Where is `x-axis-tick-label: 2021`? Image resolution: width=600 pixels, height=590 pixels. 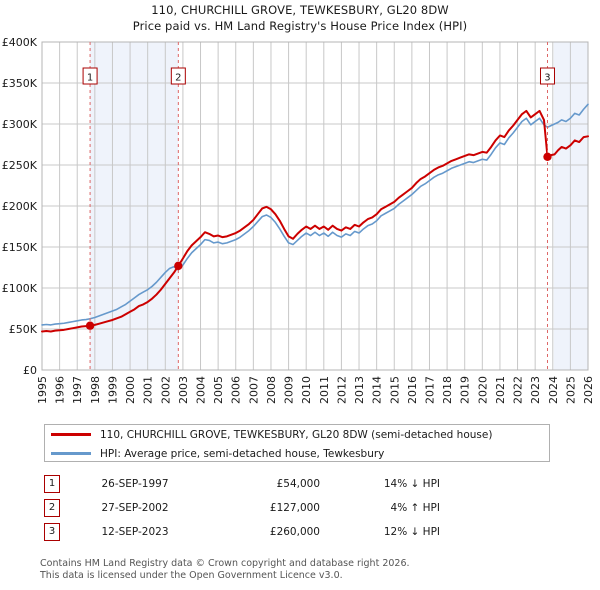
x-axis-tick-label: 2021 is located at coordinates (500, 390).